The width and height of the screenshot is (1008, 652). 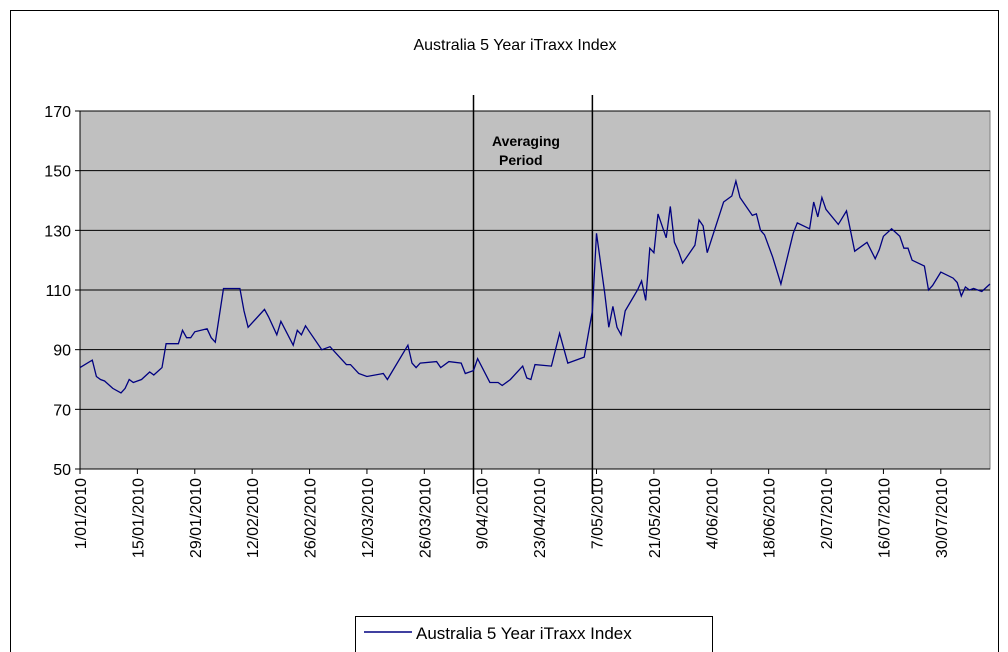 I want to click on annotation: Averaging, so click(x=526, y=141).